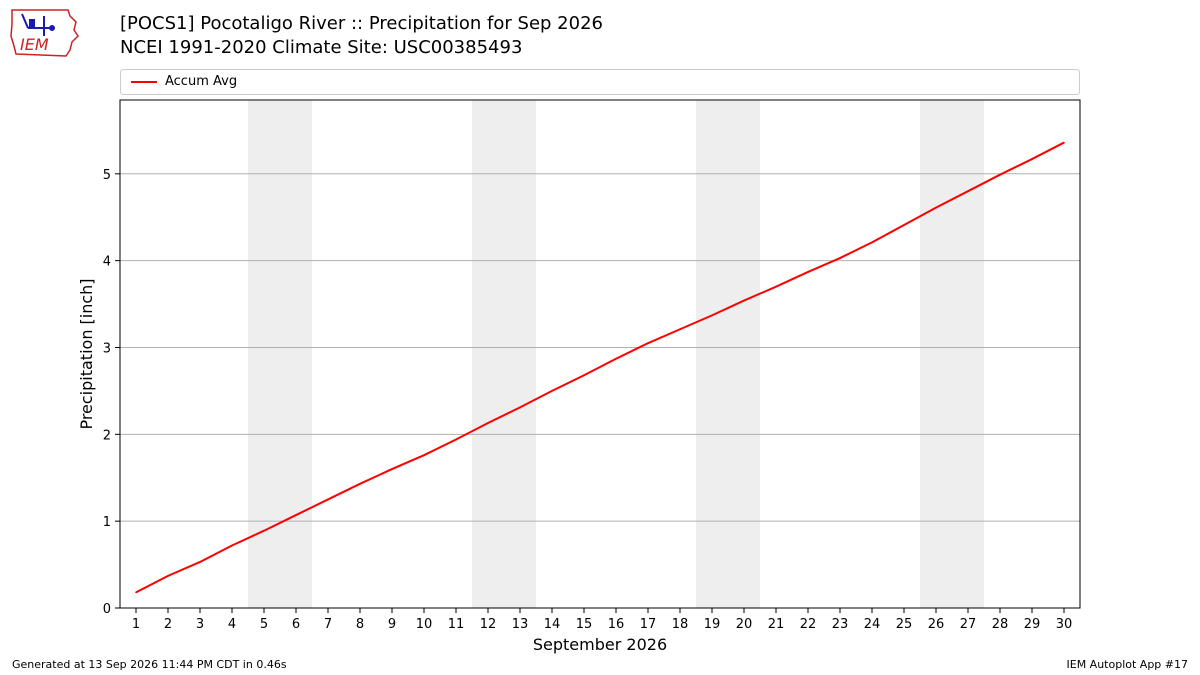 This screenshot has height=675, width=1200. Describe the element at coordinates (107, 435) in the screenshot. I see `y-tick-label: 2` at that location.